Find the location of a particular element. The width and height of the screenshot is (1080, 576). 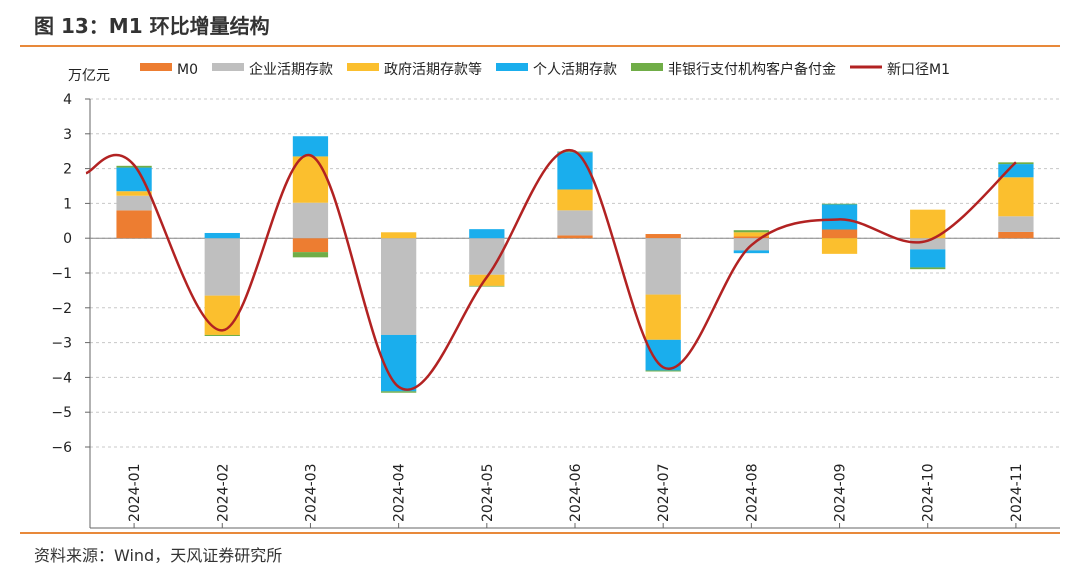

y-tick-label: −2 is located at coordinates (61, 309).